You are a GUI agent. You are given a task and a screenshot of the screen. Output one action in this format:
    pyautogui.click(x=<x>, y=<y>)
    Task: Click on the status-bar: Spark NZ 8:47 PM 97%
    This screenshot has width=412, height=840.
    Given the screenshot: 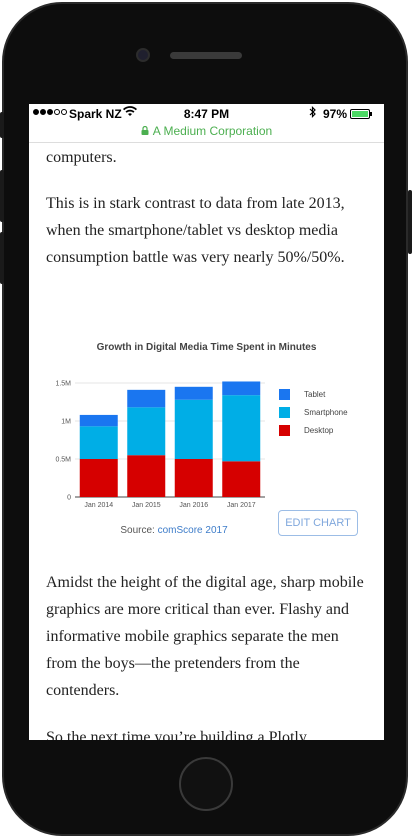 What is the action you would take?
    pyautogui.click(x=206, y=114)
    